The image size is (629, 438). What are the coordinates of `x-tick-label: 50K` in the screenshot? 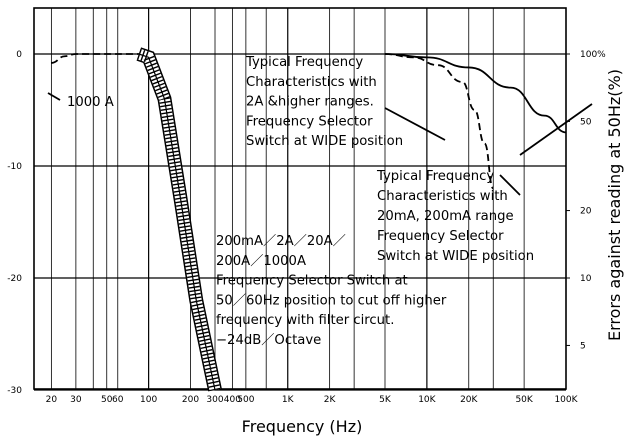 It's located at (524, 400).